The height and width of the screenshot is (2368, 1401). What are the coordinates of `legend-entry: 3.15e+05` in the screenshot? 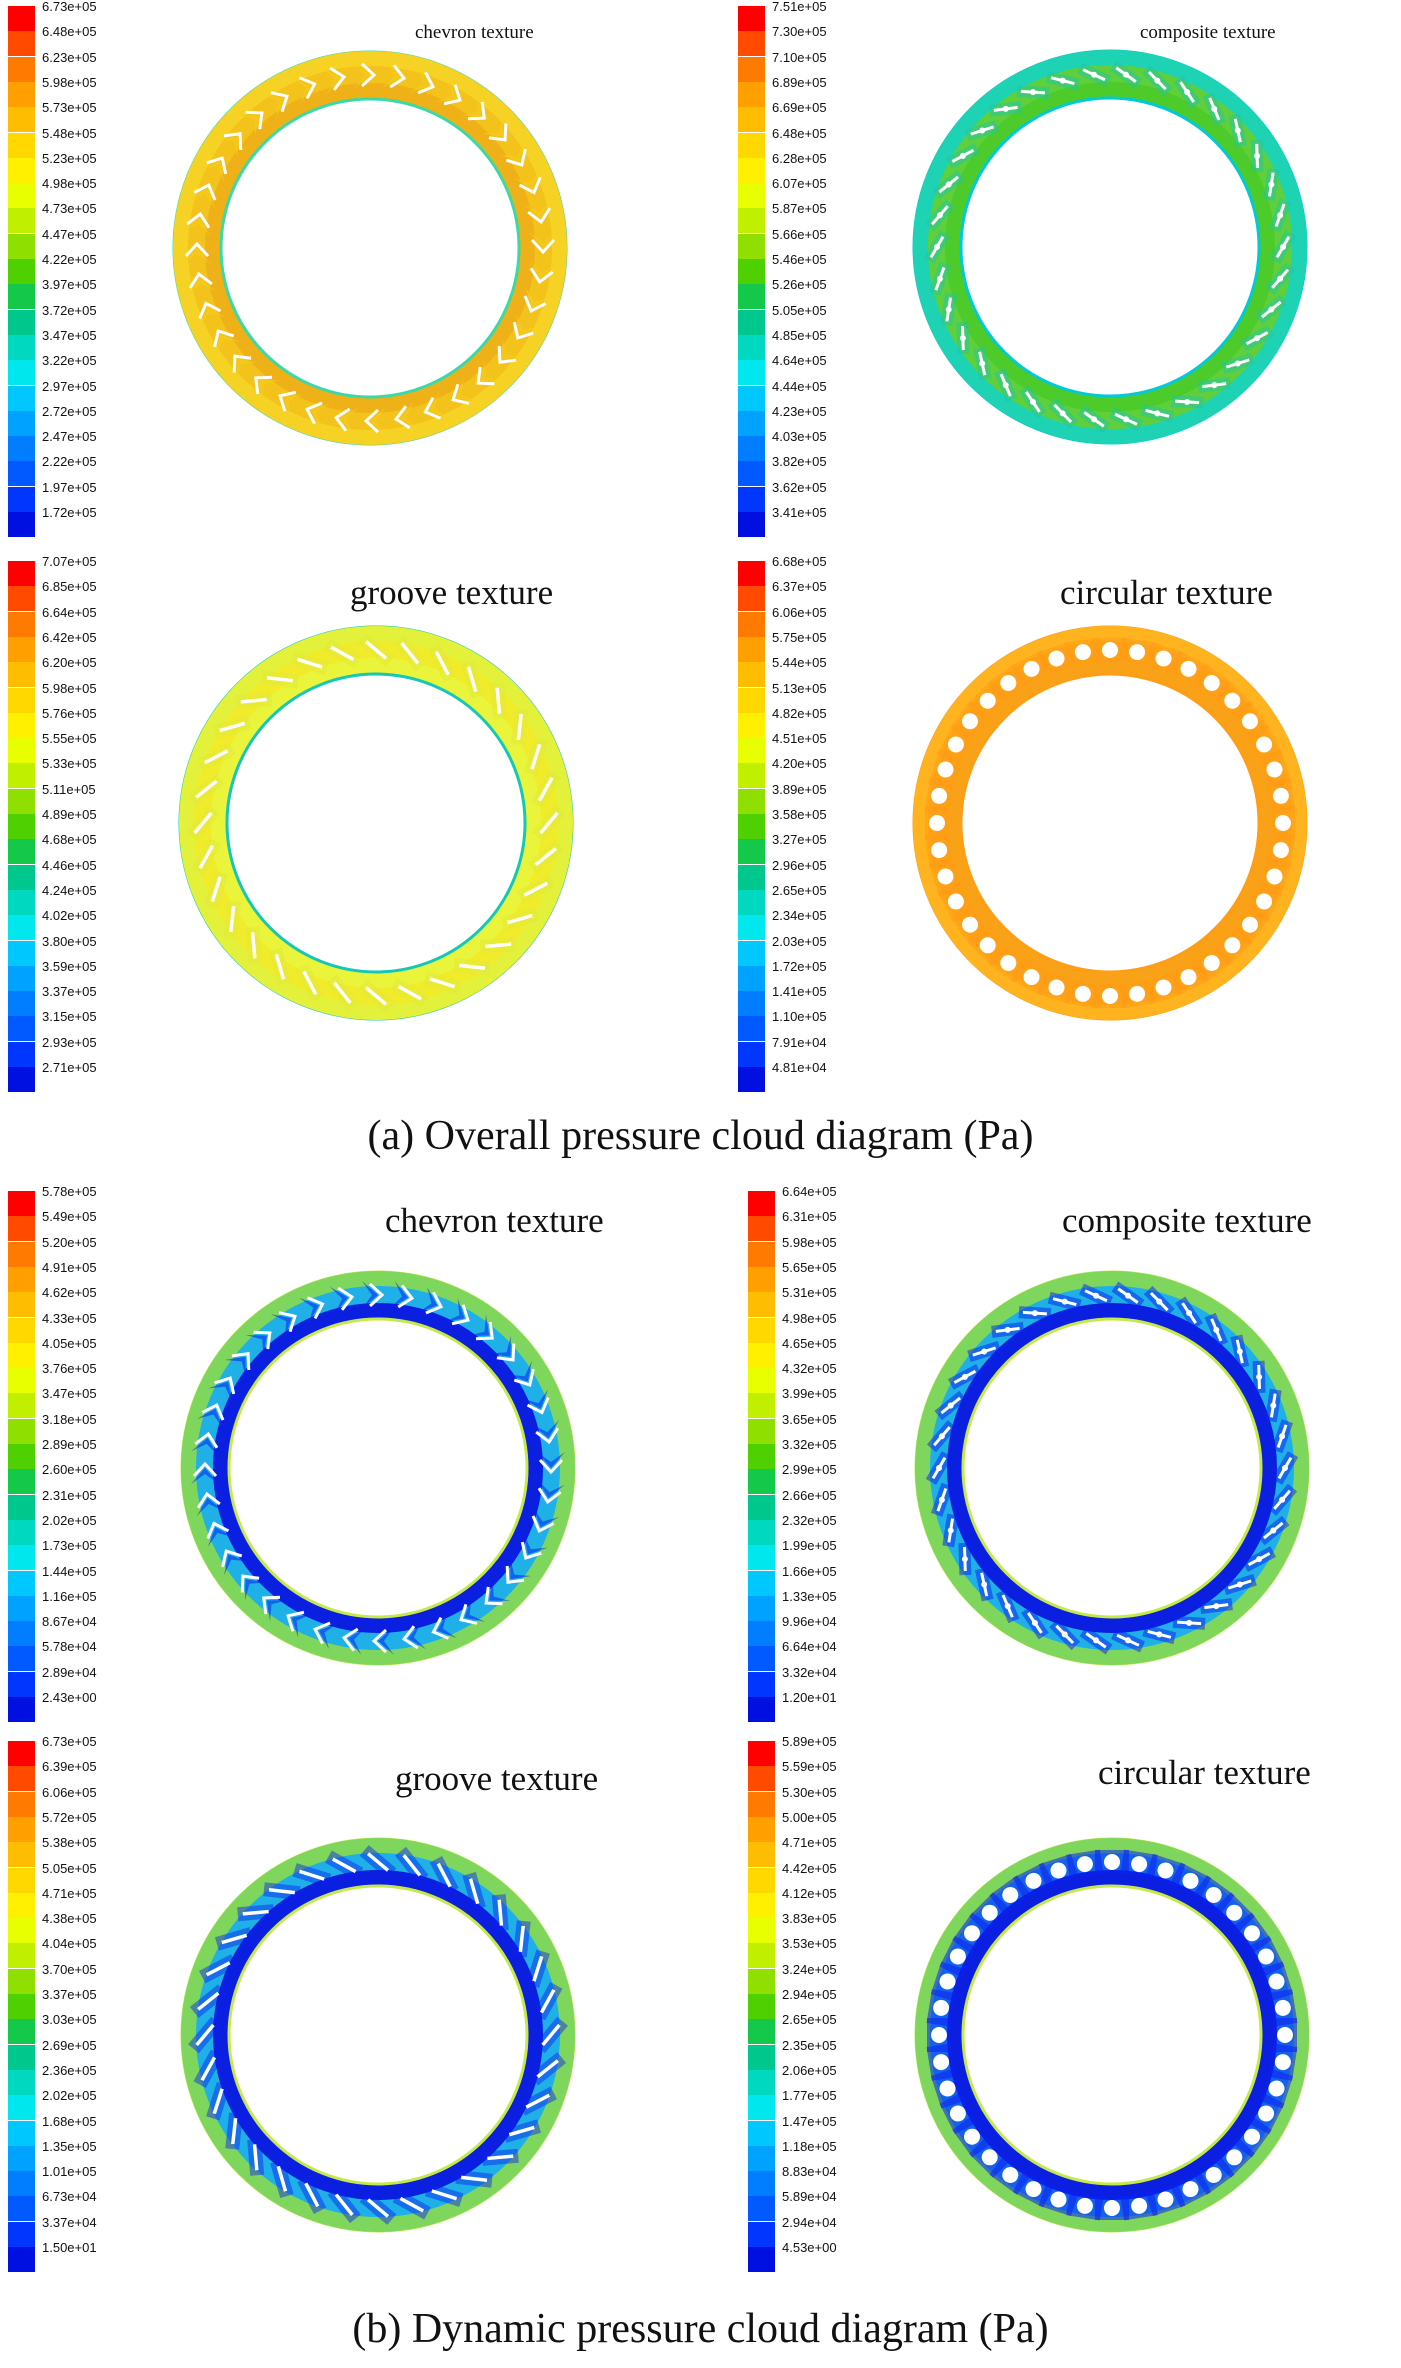 It's located at (63, 1025).